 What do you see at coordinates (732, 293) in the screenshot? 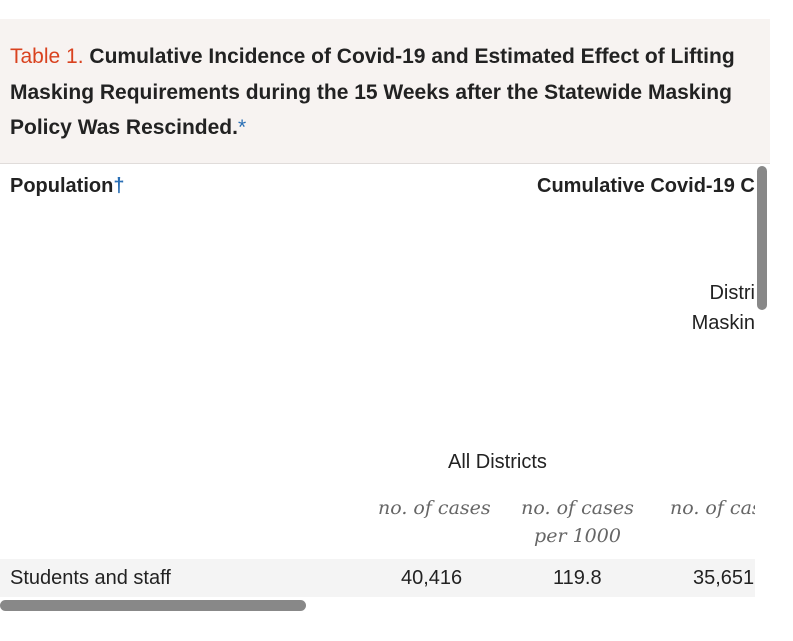
I see `districts-header-line-1: Distri` at bounding box center [732, 293].